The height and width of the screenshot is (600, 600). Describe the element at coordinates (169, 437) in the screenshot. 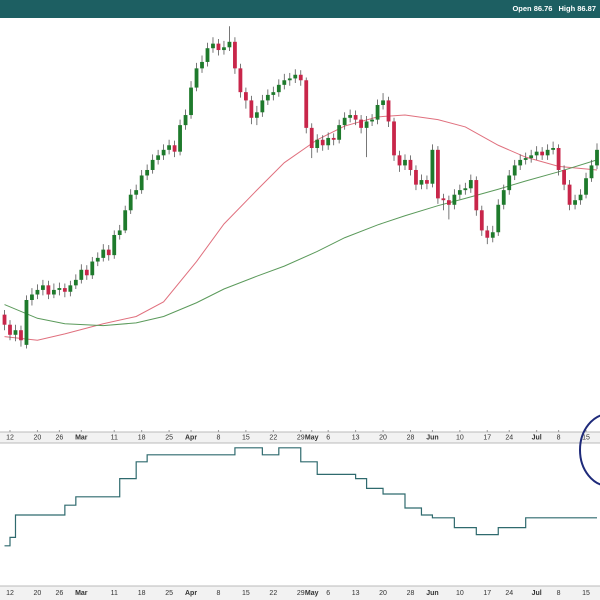

I see `x-tick-label: 25` at that location.